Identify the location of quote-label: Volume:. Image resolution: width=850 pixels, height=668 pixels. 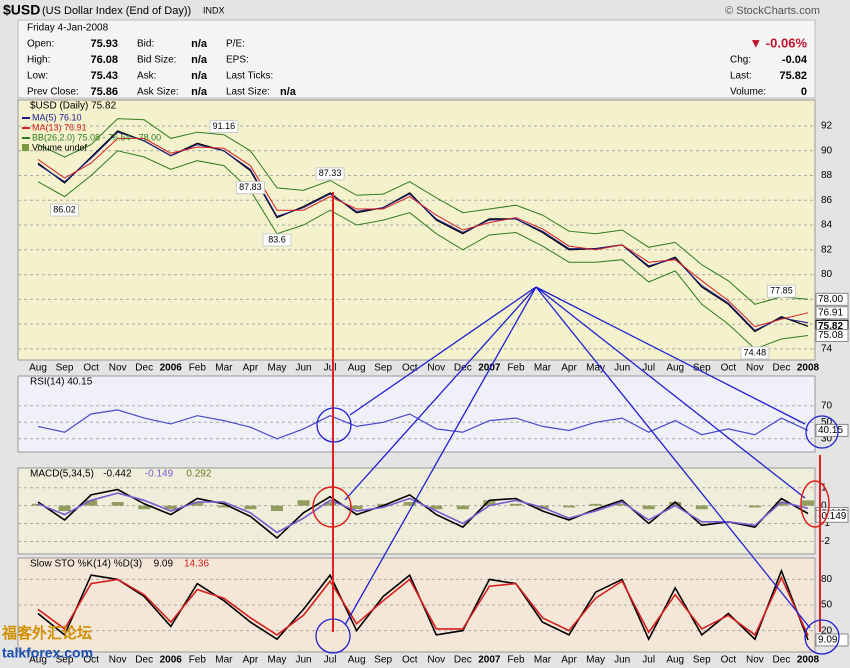
(748, 92).